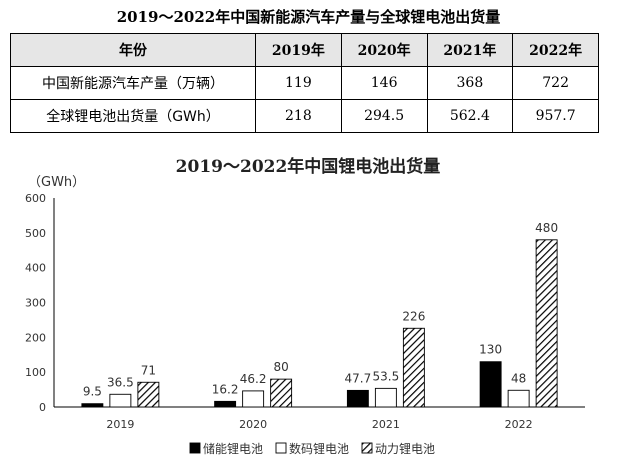  Describe the element at coordinates (233, 448) in the screenshot. I see `legend-label: 储能锂电池` at that location.